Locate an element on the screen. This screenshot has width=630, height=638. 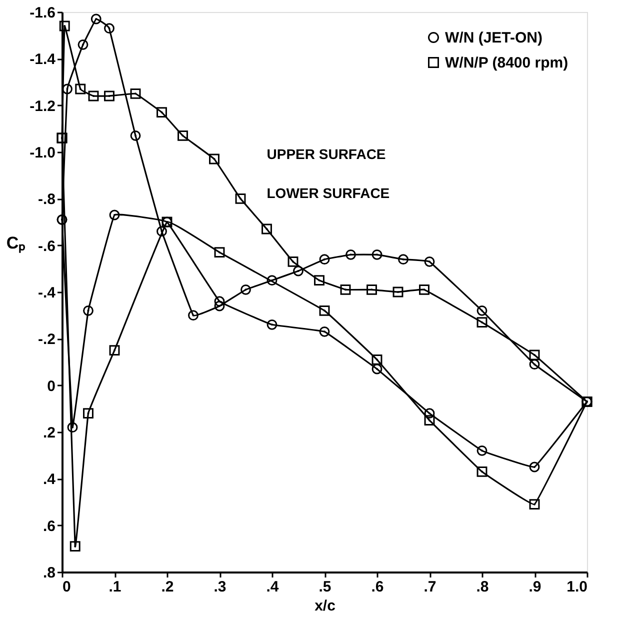
y-tick-label: -1.0 is located at coordinates (43, 153).